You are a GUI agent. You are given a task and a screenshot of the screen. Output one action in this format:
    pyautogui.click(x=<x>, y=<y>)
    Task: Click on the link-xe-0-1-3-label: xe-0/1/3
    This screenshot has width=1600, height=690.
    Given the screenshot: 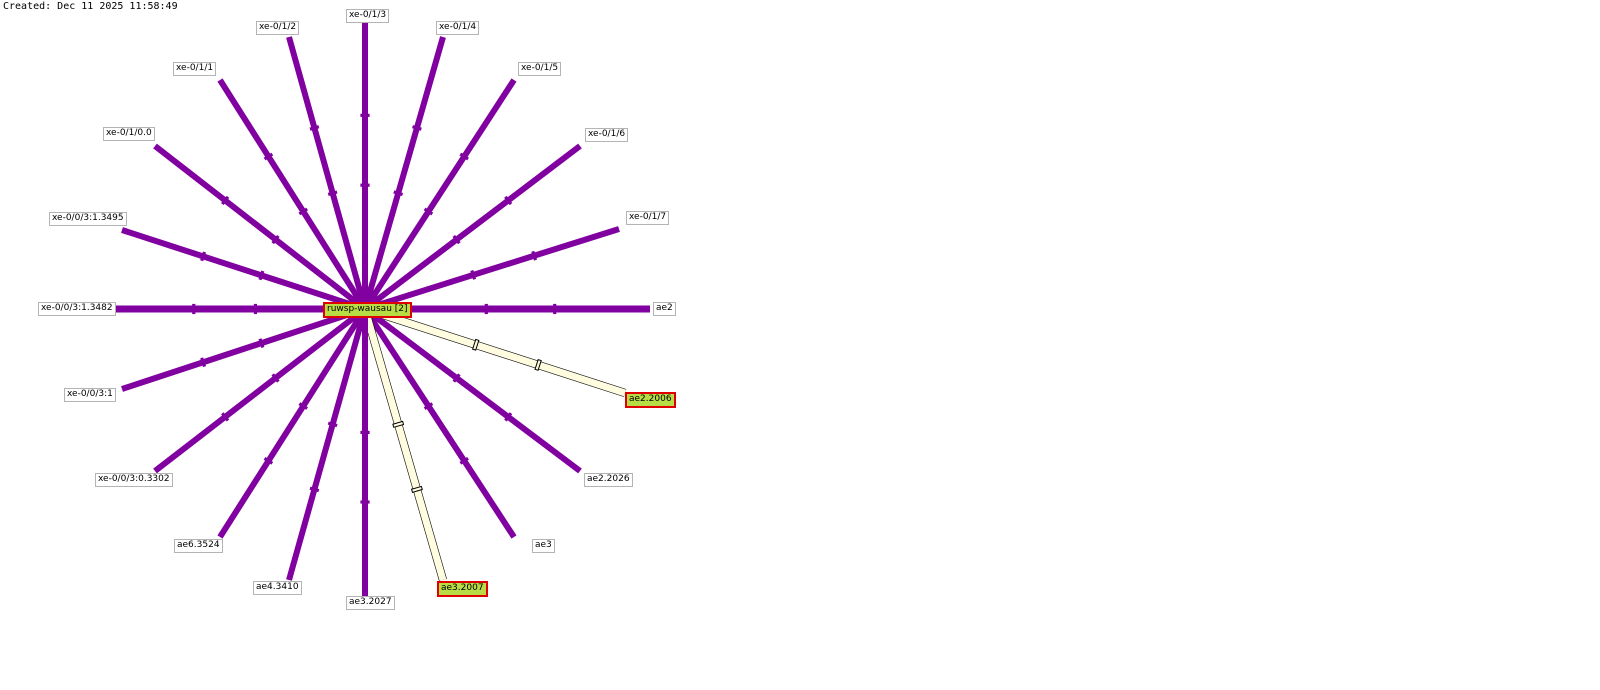 What is the action you would take?
    pyautogui.click(x=368, y=16)
    